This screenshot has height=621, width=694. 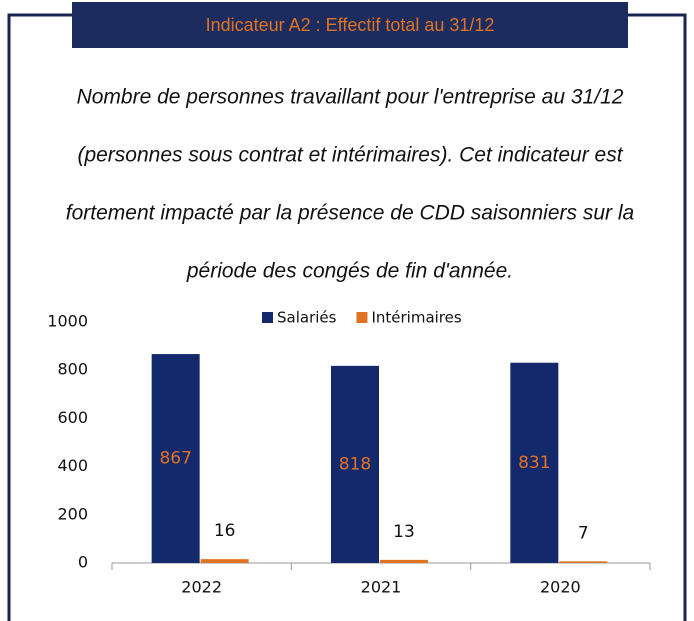 I want to click on y-tick-label: 200, so click(x=72, y=513).